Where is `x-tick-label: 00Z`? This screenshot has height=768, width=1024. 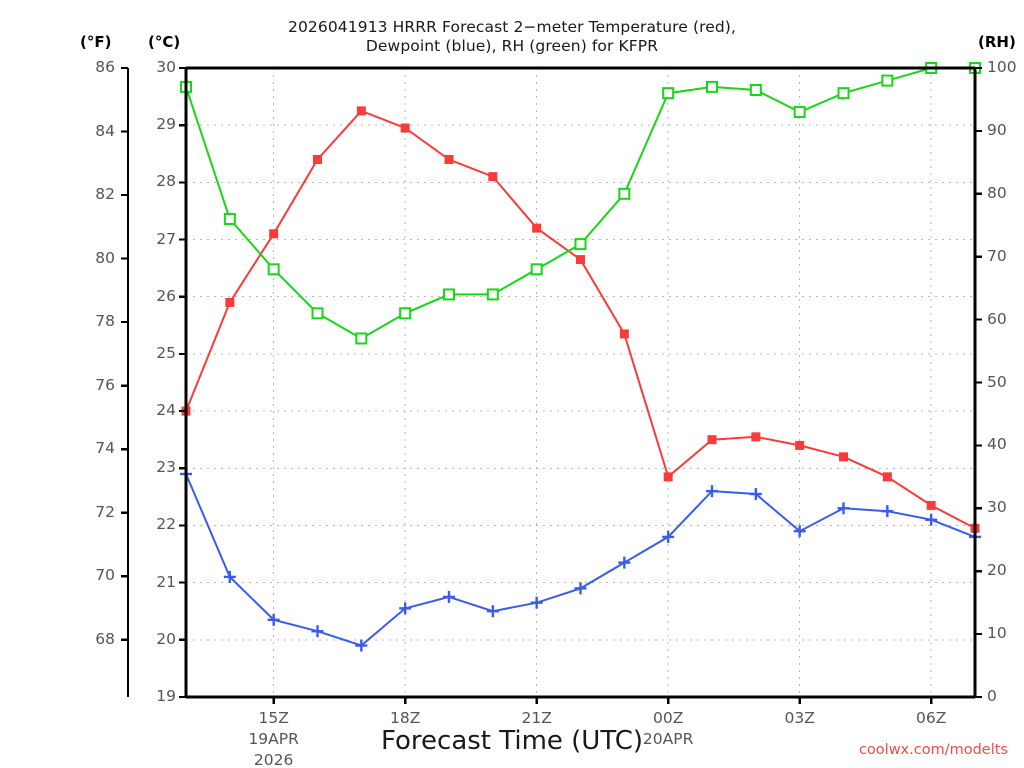
x-tick-label: 00Z is located at coordinates (668, 718).